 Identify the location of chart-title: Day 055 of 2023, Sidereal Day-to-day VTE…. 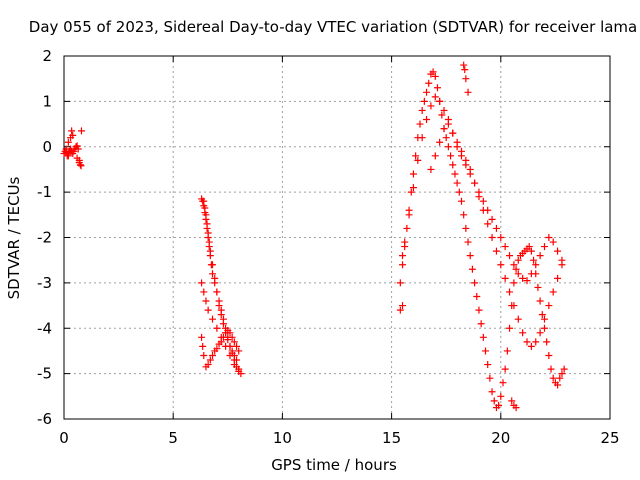
(333, 27).